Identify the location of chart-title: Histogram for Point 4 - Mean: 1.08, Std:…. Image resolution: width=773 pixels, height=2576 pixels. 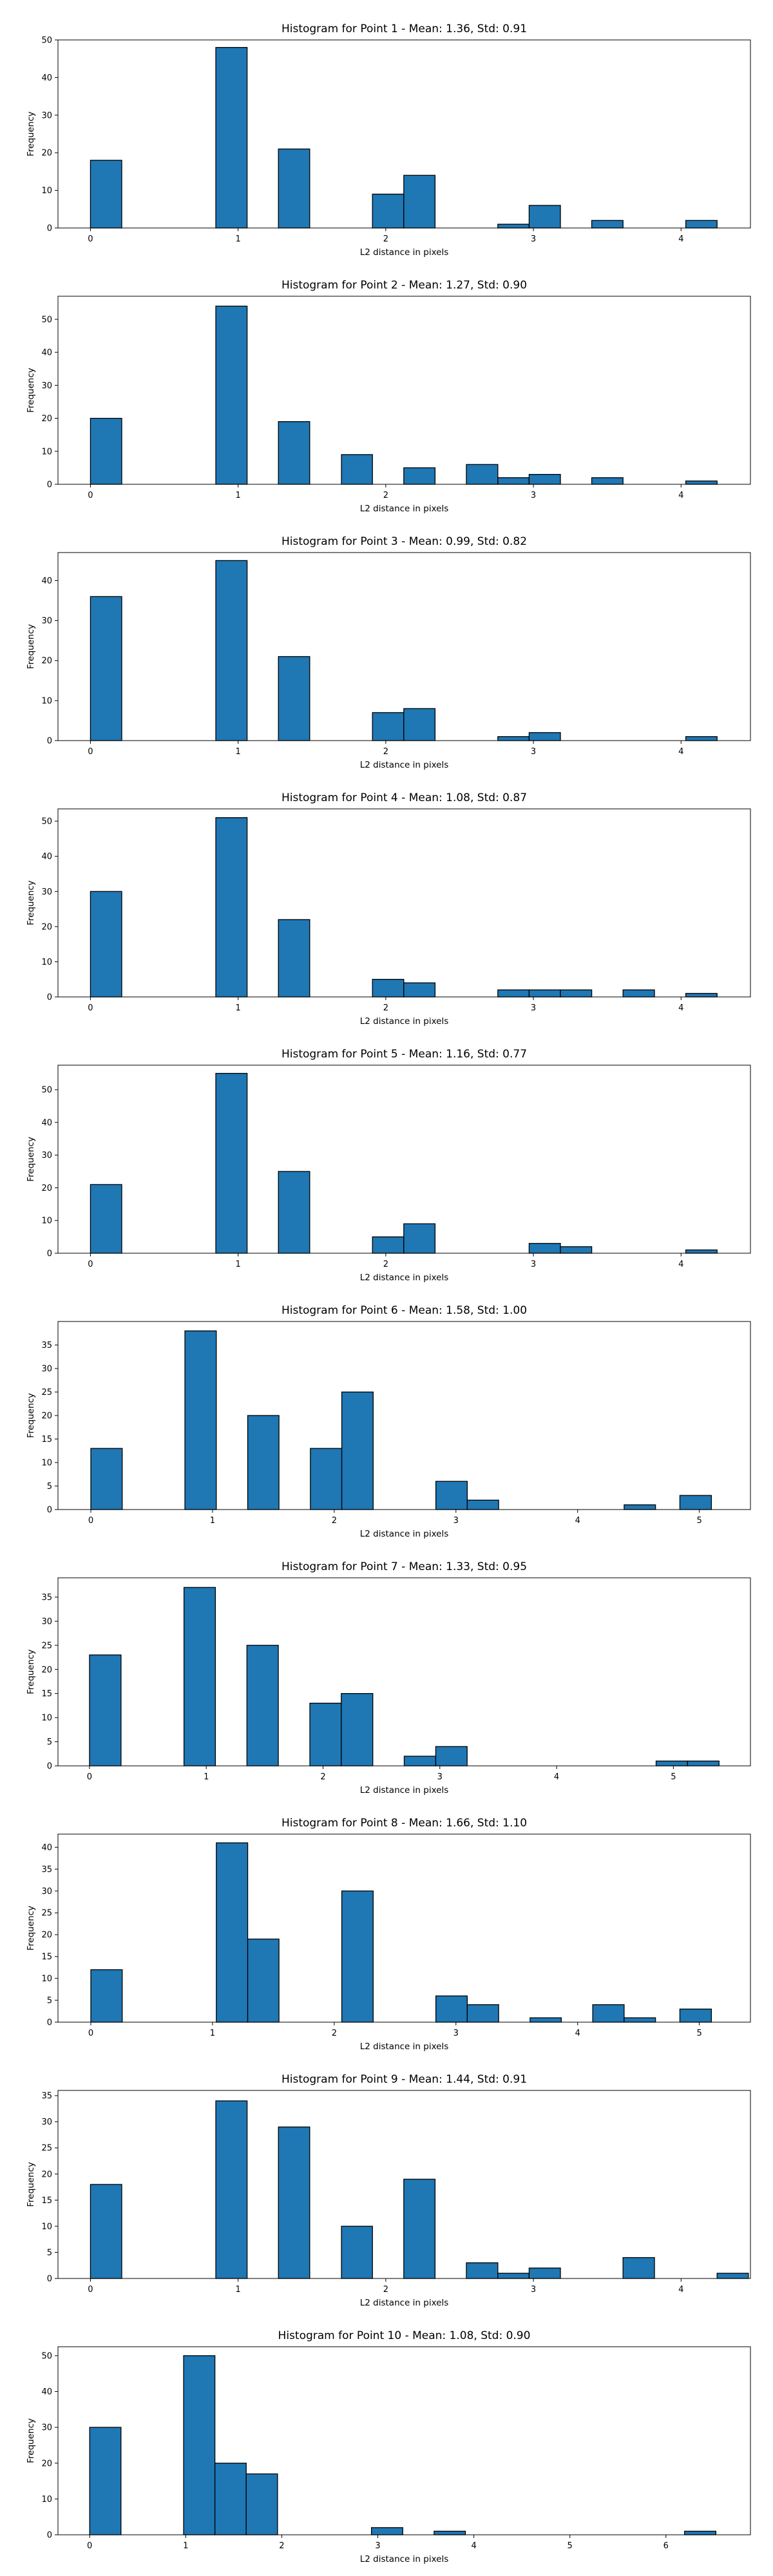
(404, 797).